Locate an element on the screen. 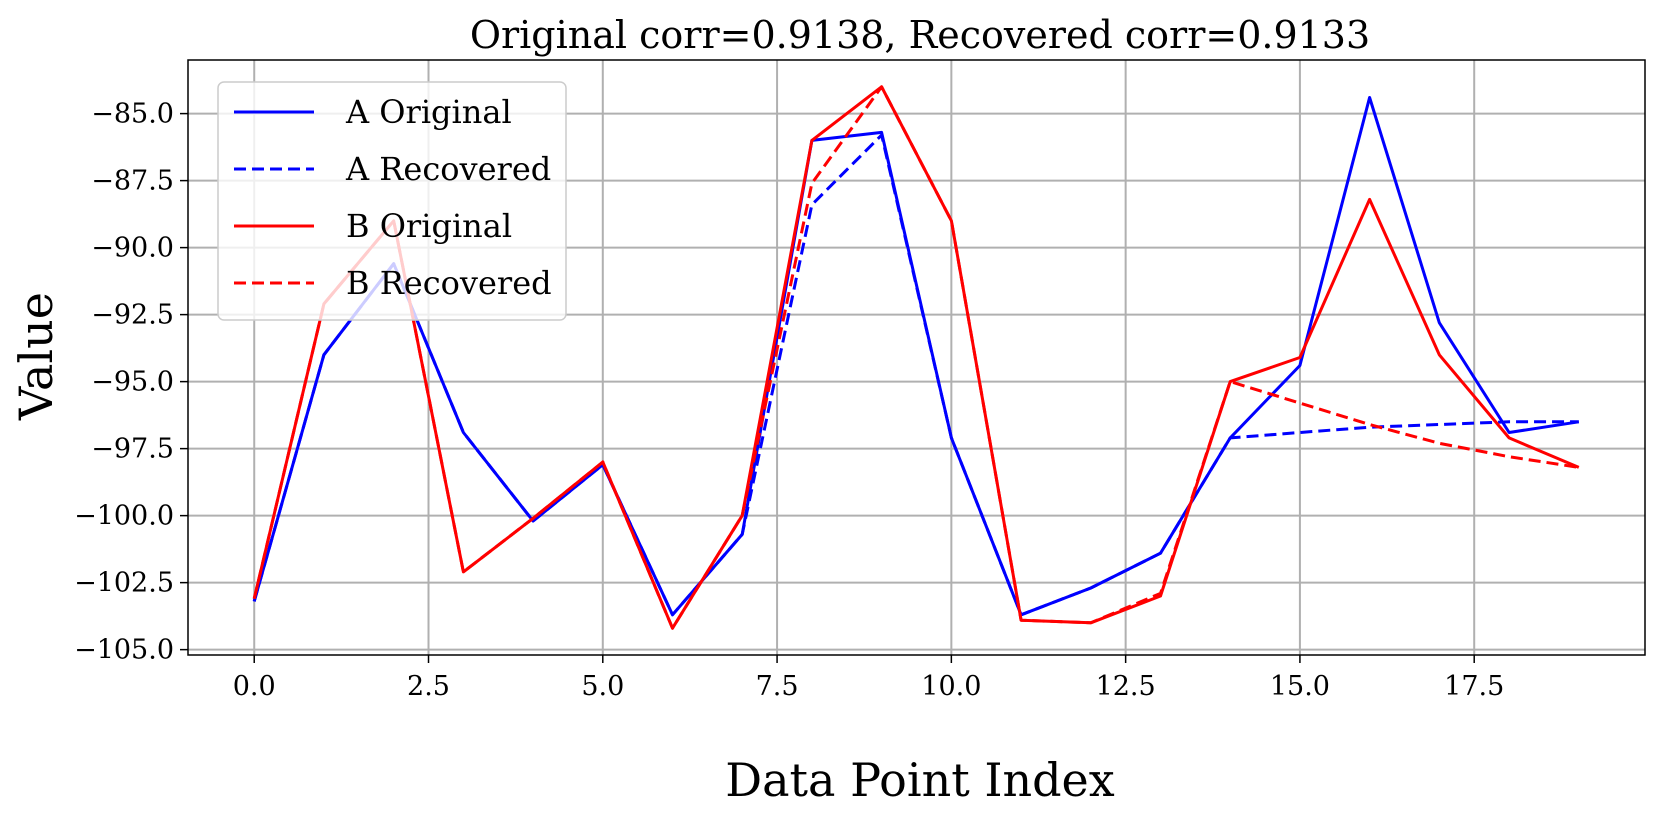 This screenshot has width=1661, height=821. legend-label: A Original is located at coordinates (428, 112).